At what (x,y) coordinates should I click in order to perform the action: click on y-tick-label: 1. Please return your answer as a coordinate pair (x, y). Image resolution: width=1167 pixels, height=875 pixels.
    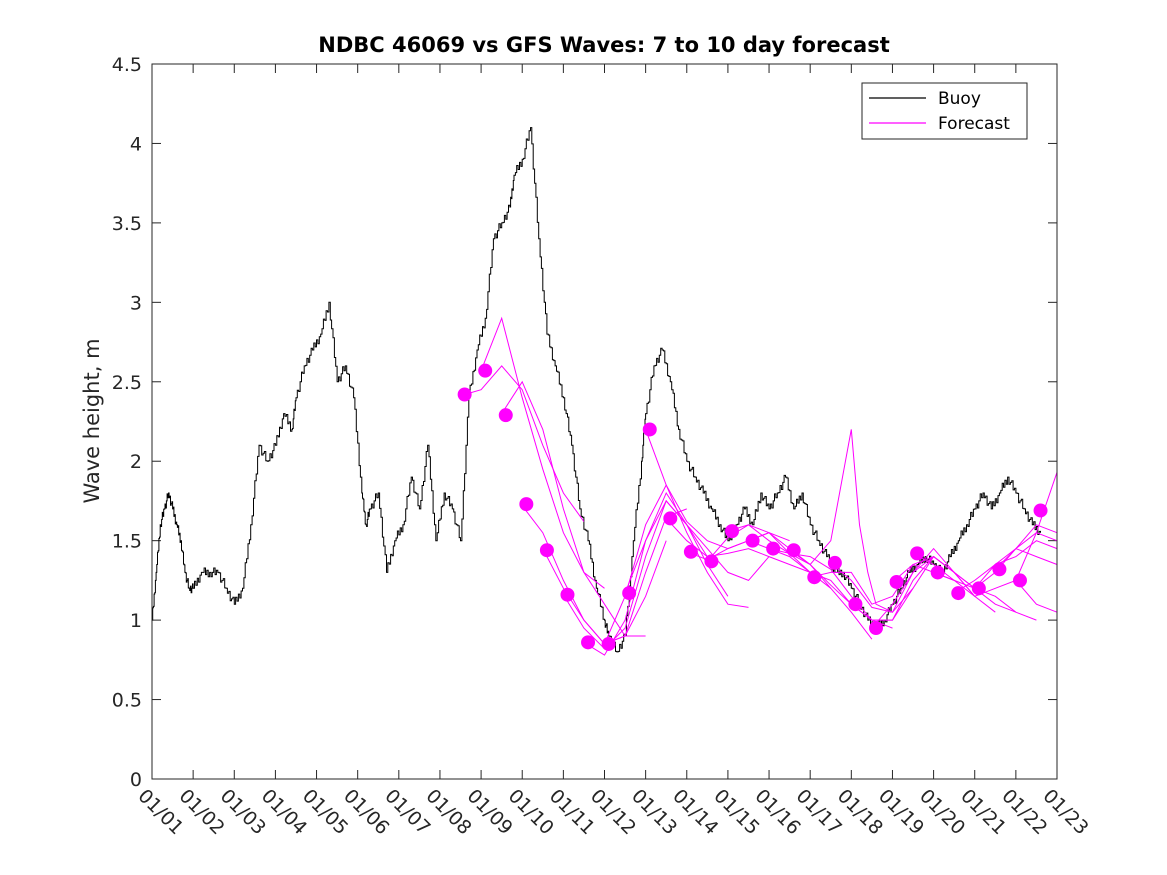
    Looking at the image, I should click on (136, 621).